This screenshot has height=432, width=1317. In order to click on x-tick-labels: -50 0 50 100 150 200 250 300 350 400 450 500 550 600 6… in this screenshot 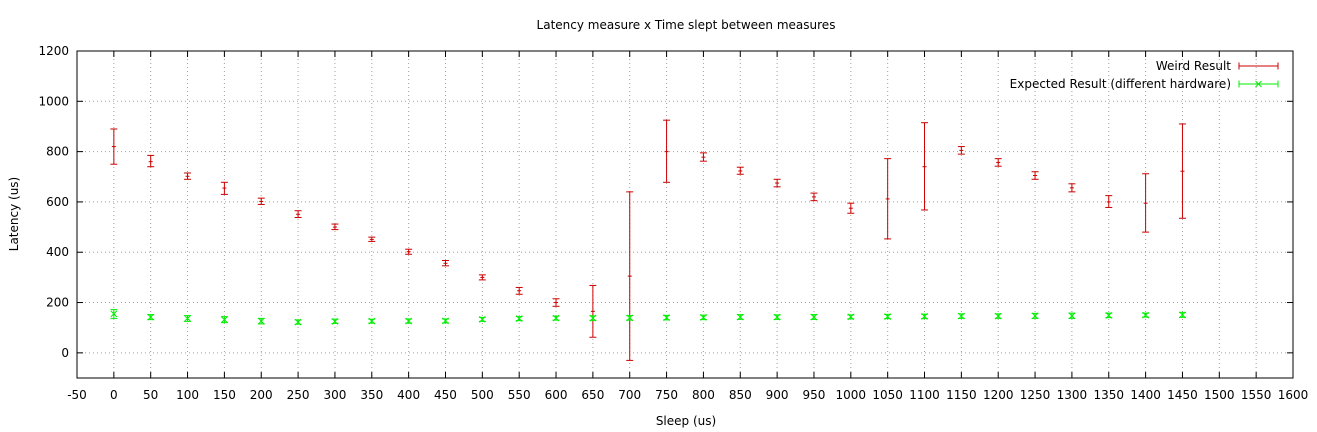, I will do `click(687, 395)`.